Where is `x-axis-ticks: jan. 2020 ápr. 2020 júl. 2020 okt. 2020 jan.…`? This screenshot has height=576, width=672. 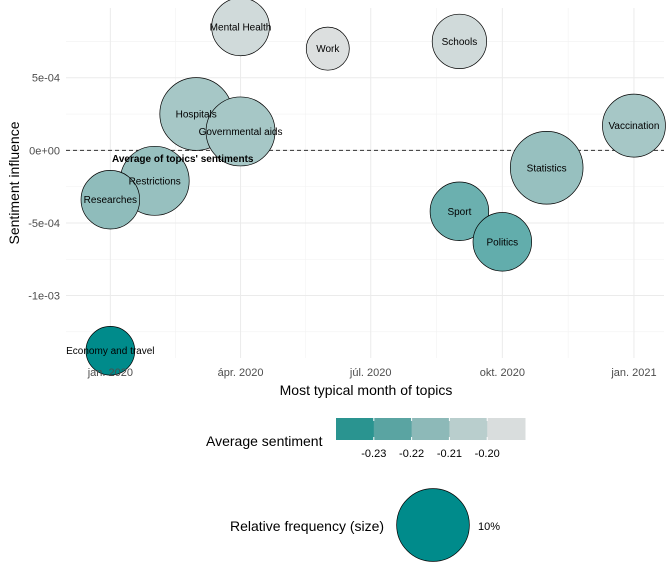 x-axis-ticks: jan. 2020 ápr. 2020 júl. 2020 okt. 2020 jan.… is located at coordinates (372, 373).